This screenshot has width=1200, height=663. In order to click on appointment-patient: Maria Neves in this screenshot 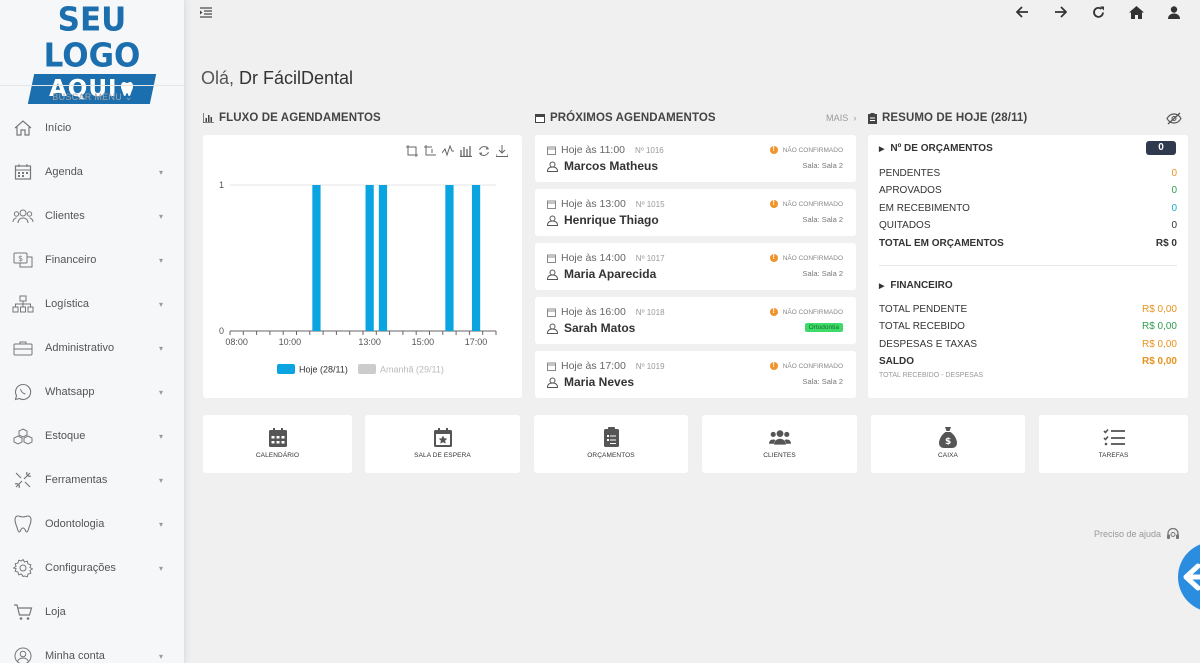, I will do `click(590, 382)`.